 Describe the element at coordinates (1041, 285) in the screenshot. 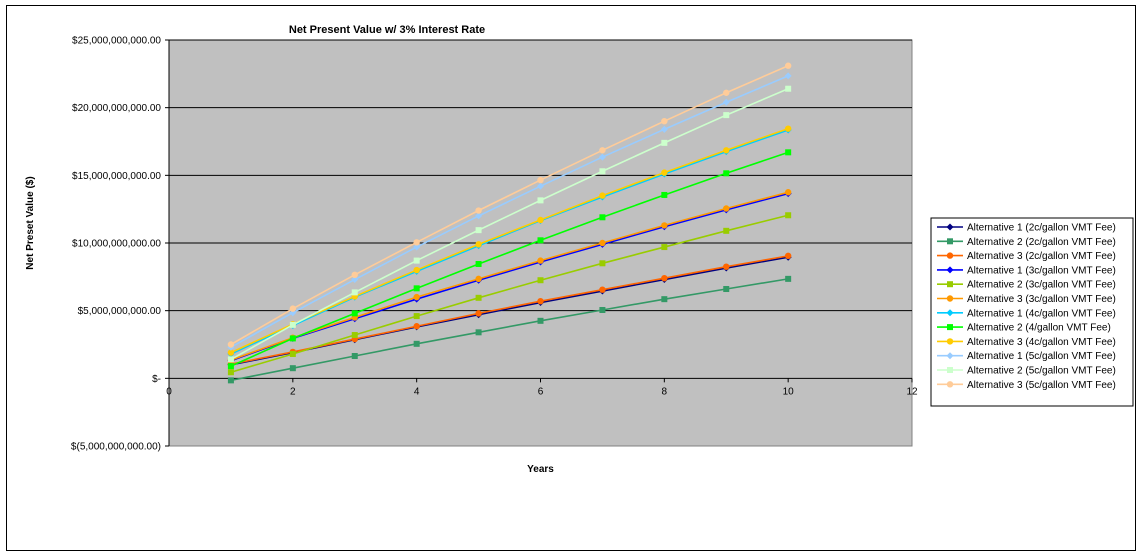

I see `legend-label: Alternative 2 (3c/gallon VMT Fee)` at that location.